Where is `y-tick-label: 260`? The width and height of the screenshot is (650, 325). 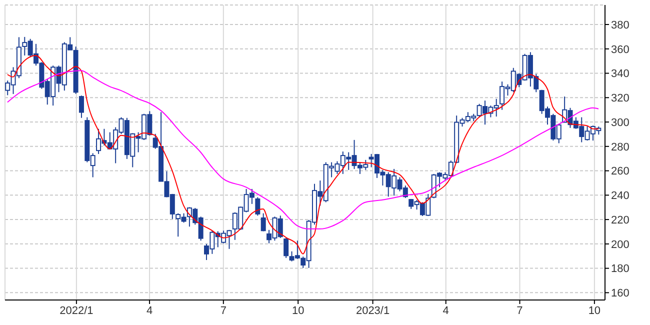 y-tick-label: 260 is located at coordinates (620, 172).